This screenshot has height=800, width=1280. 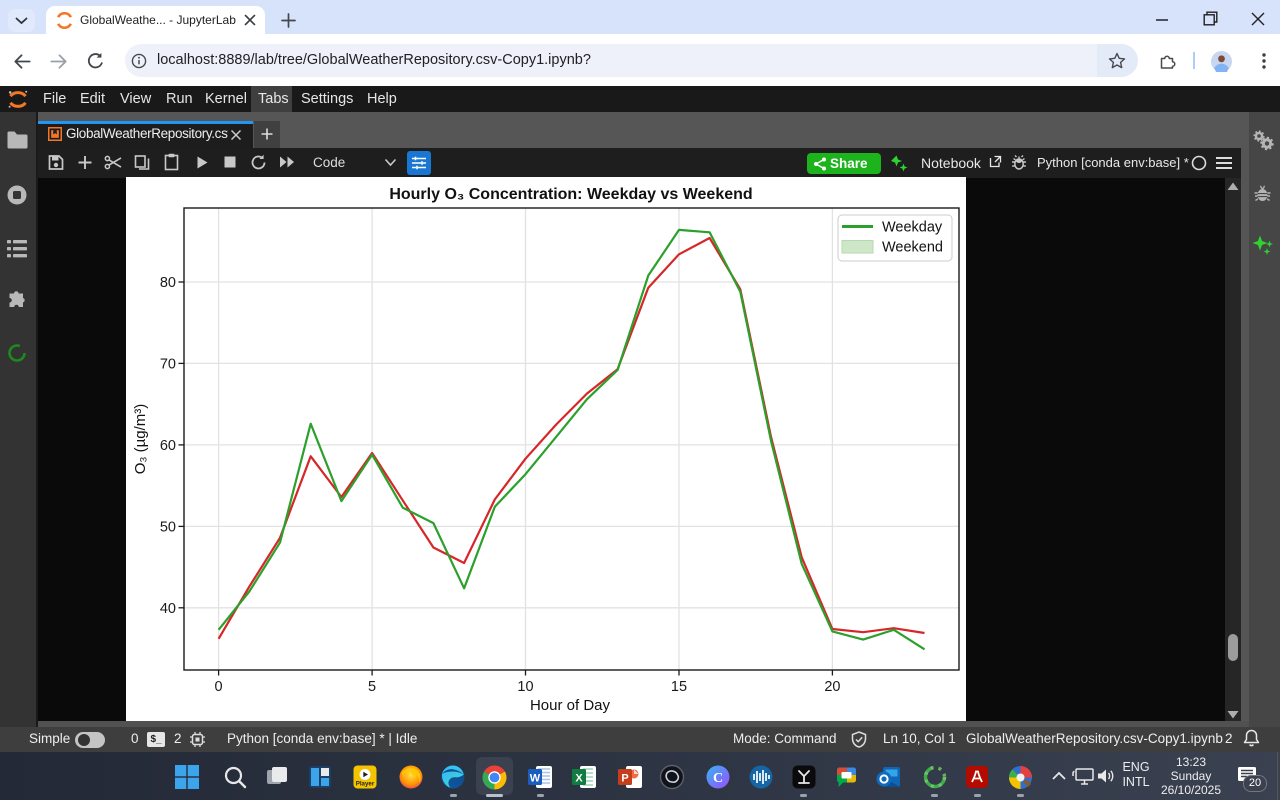 What do you see at coordinates (365, 784) in the screenshot?
I see `svg-text: Player` at bounding box center [365, 784].